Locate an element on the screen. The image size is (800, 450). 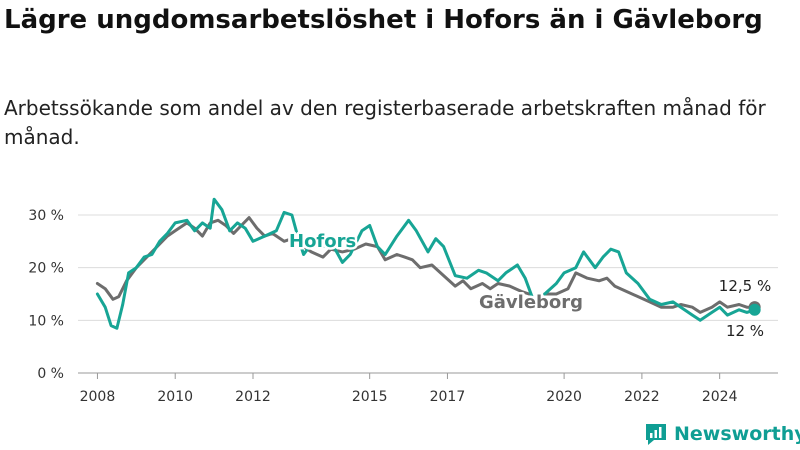
gavleborg-series-label: Gävleborg is located at coordinates (531, 302).